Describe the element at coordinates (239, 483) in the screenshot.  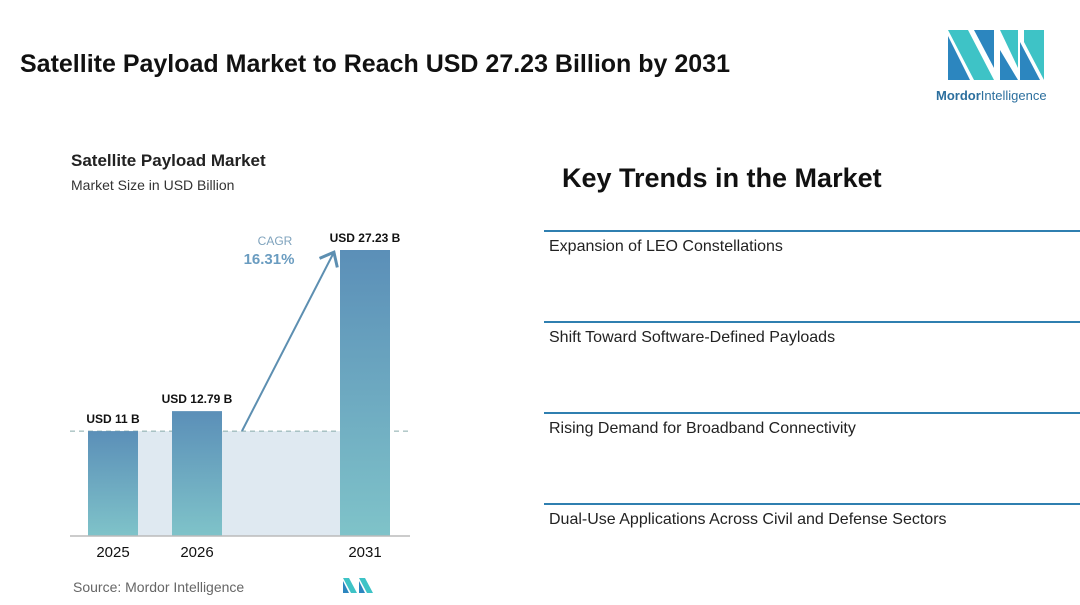
I see `baseline-shade` at that location.